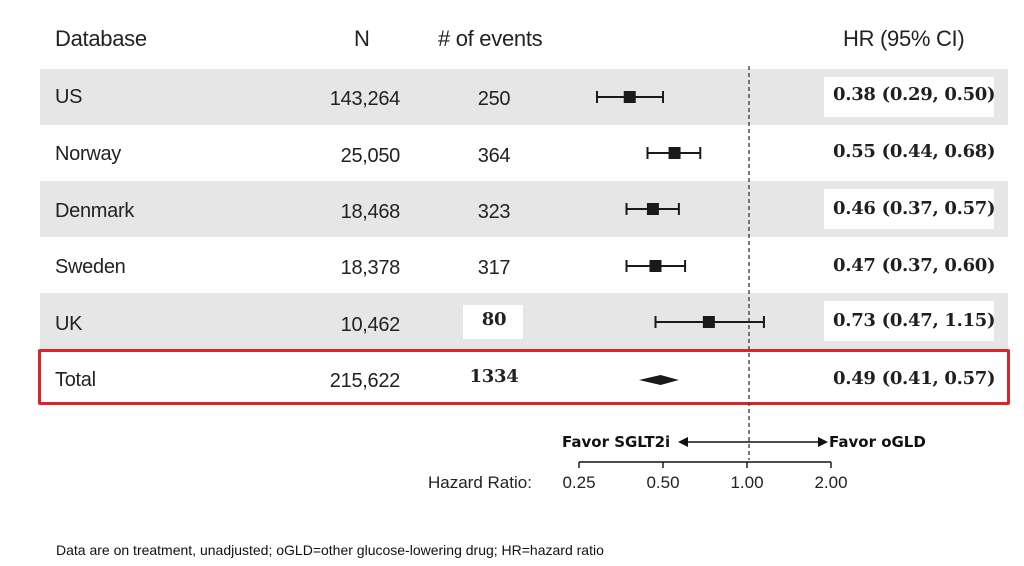  Describe the element at coordinates (524, 153) in the screenshot. I see `row-background-norway` at that location.